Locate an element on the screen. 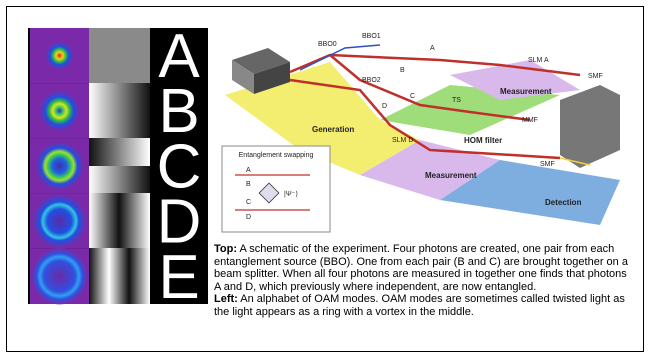  inset-label: |Ψ⁻⟩ is located at coordinates (291, 194).